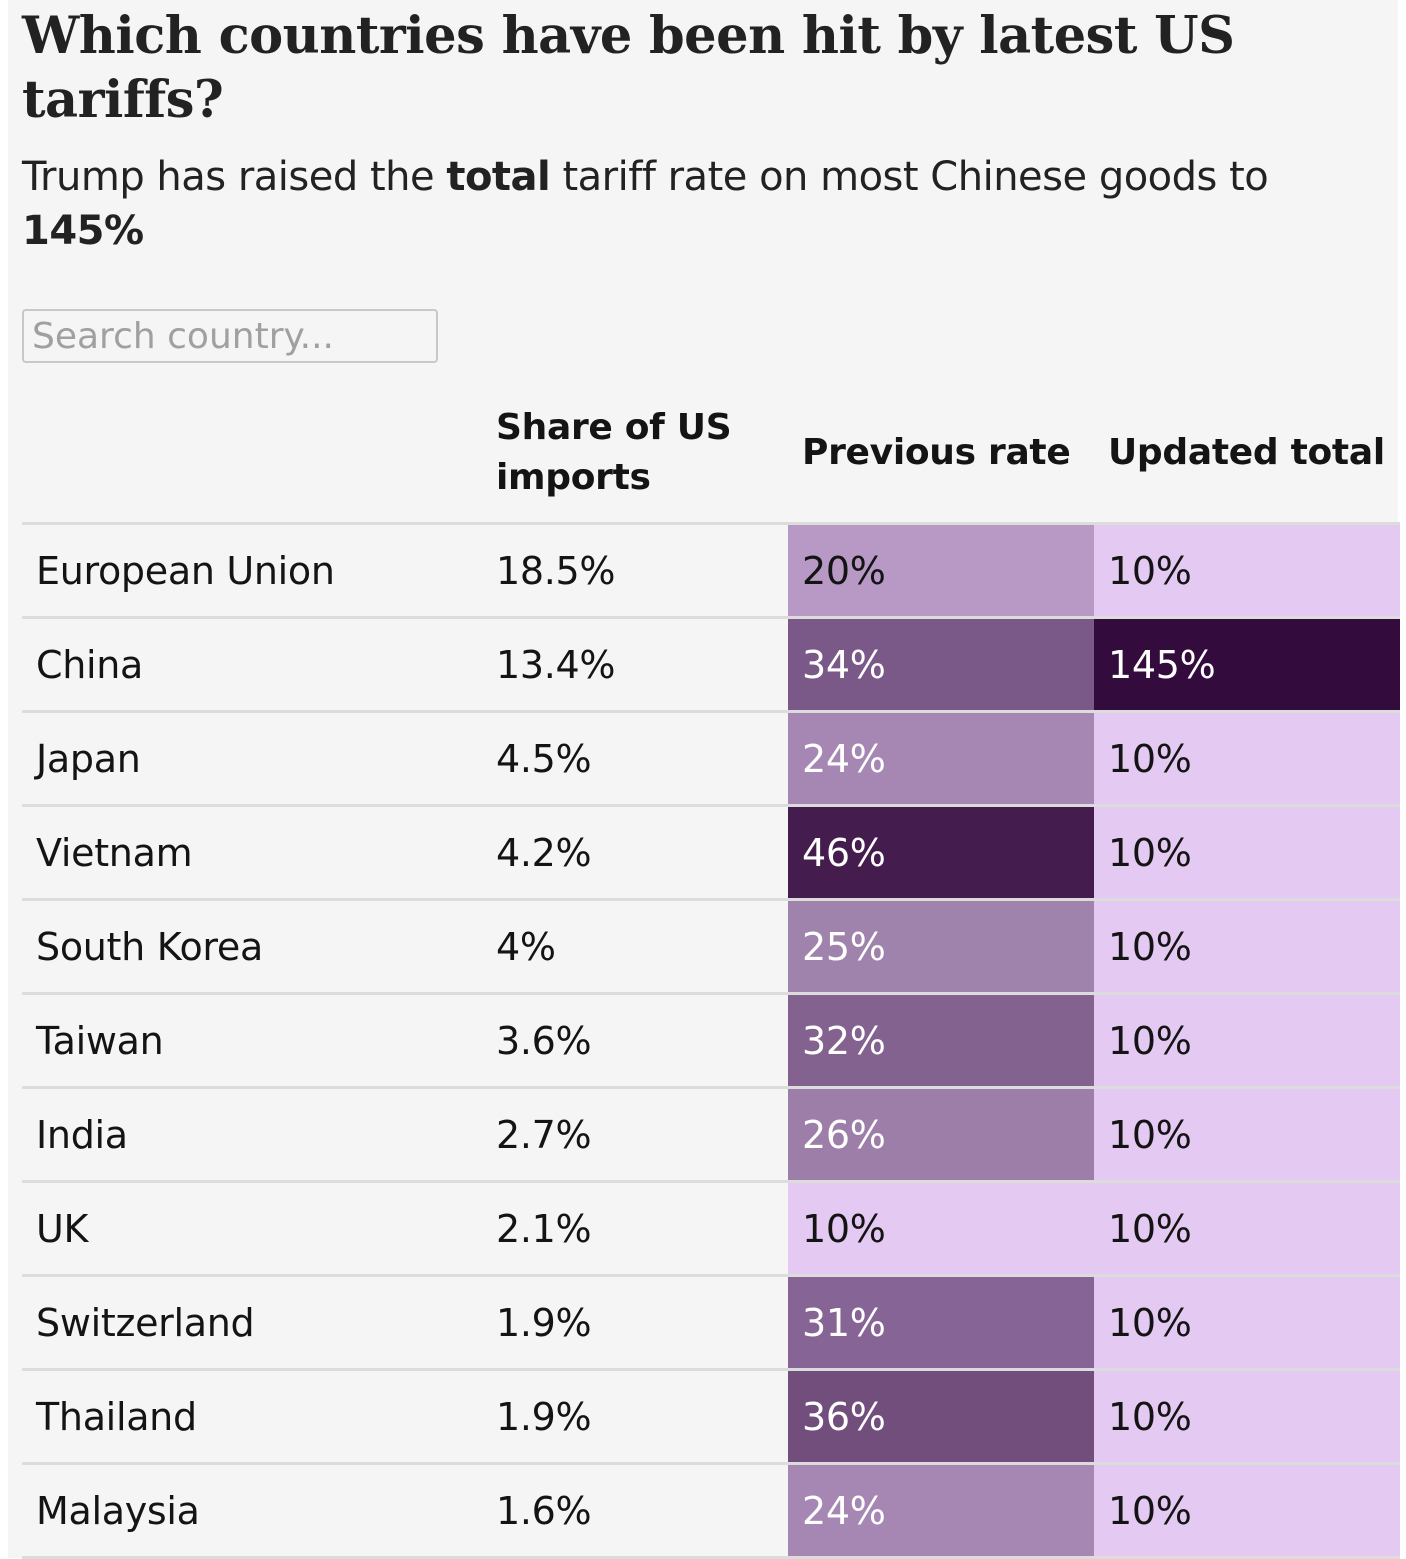 Image resolution: width=1406 pixels, height=1559 pixels. I want to click on share-cell: 1.6%, so click(635, 1510).